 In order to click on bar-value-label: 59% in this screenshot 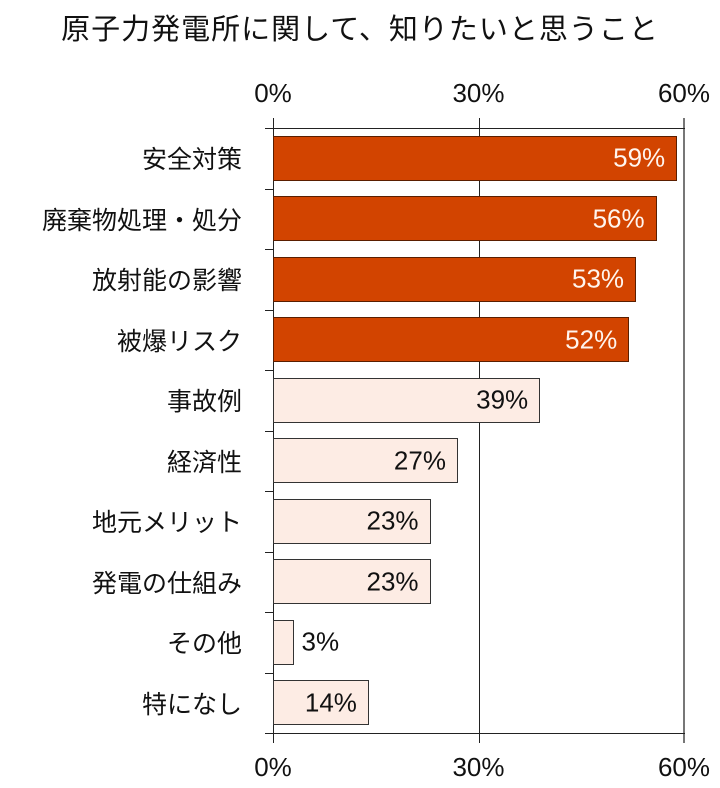, I will do `click(639, 157)`.